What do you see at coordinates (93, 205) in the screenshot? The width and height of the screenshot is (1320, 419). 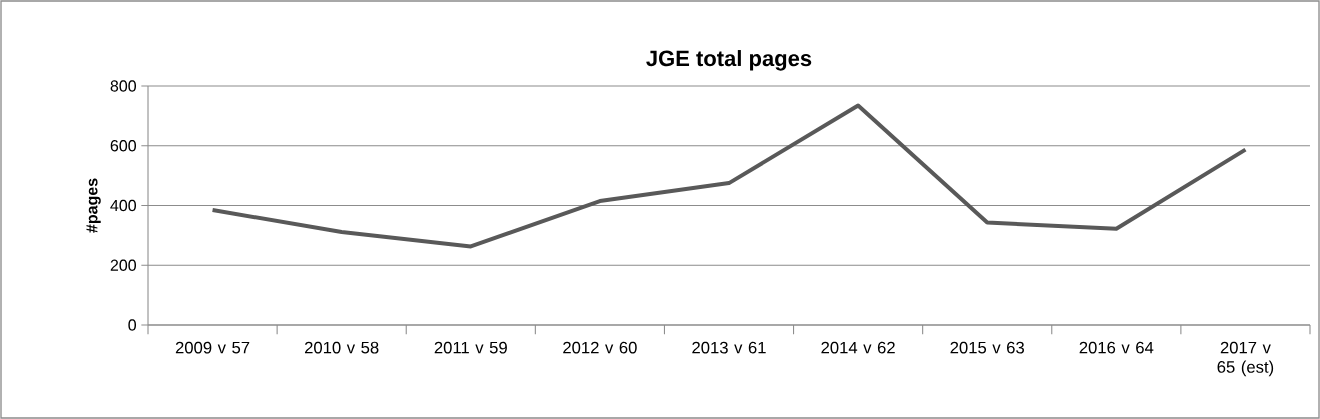 I see `y-axis-title: #pages` at bounding box center [93, 205].